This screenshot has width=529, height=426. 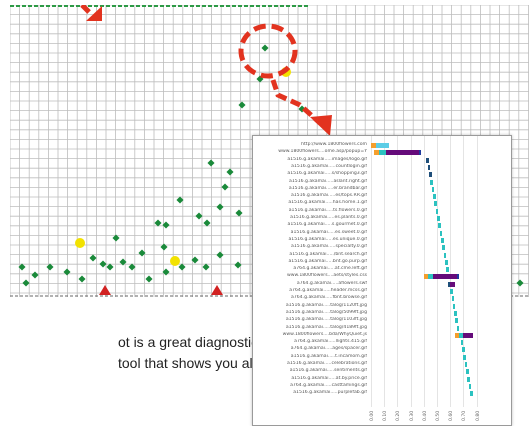 I want to click on waterfall-url-label: a764.g.akamai.....fbnt.browse.gif, so click(x=329, y=298).